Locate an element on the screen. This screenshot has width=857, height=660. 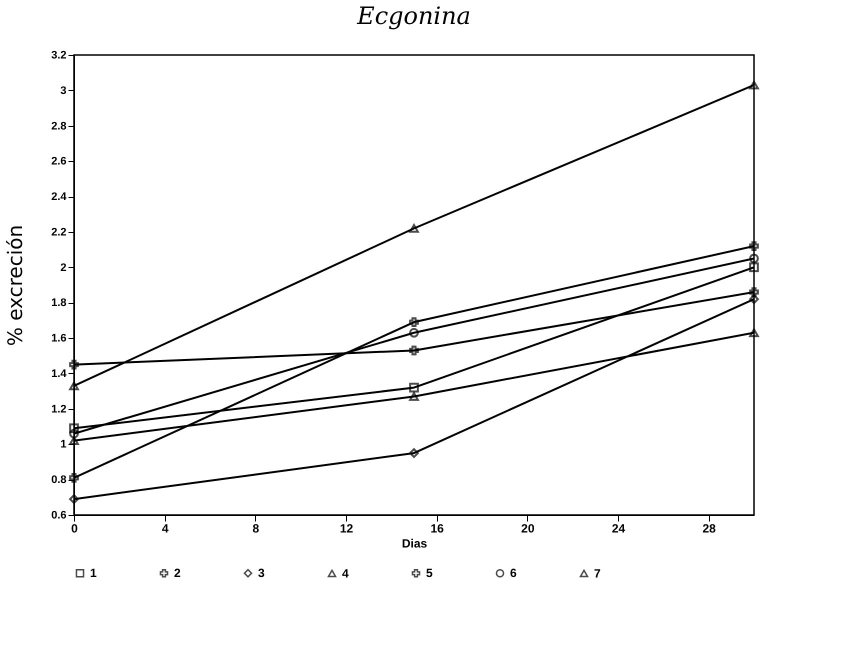
y-tick-label: 0.8 is located at coordinates (58, 480).